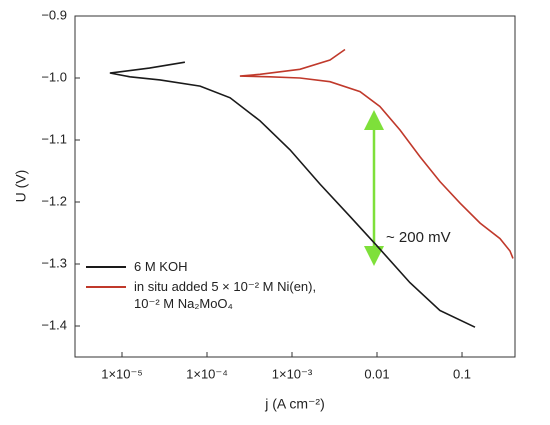  Describe the element at coordinates (54, 14) in the screenshot. I see `y-tick-label: −0.9` at that location.